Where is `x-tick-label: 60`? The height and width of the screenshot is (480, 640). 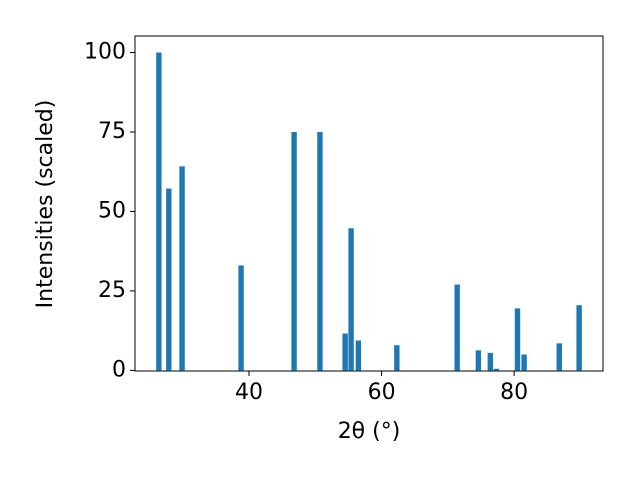
x-tick-label: 60 is located at coordinates (382, 392).